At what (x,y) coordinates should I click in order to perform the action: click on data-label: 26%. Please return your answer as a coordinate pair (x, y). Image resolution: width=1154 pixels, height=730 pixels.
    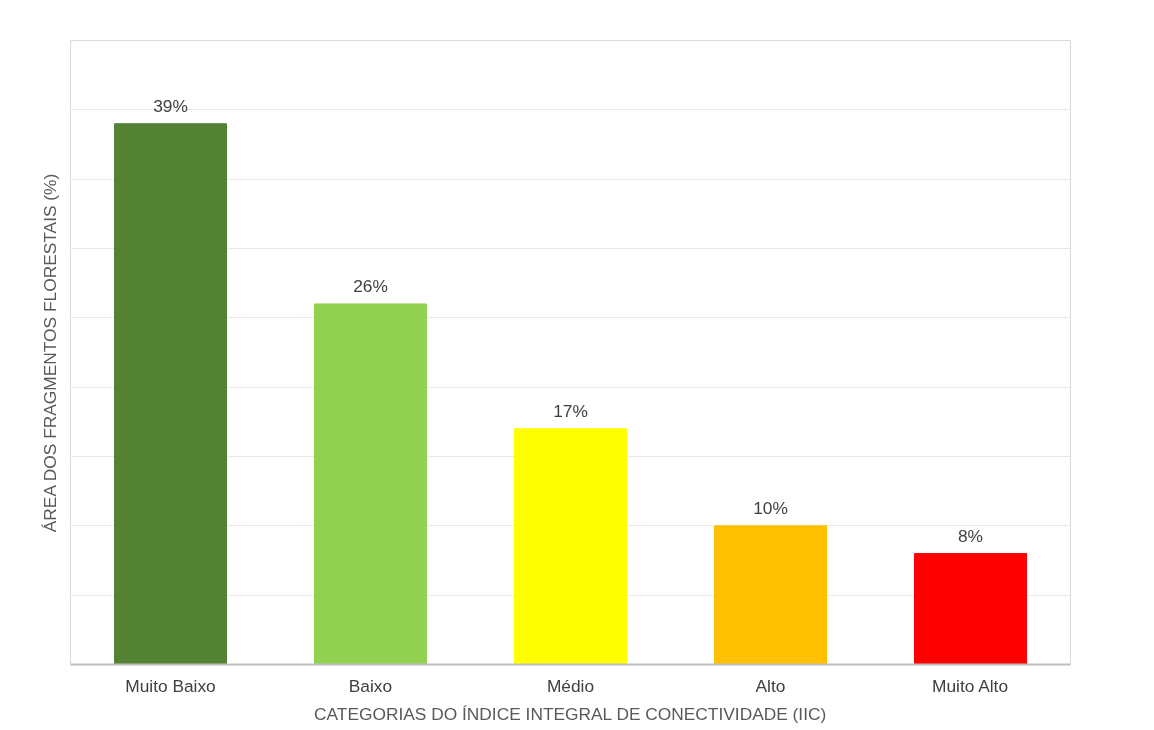
    Looking at the image, I should click on (370, 285).